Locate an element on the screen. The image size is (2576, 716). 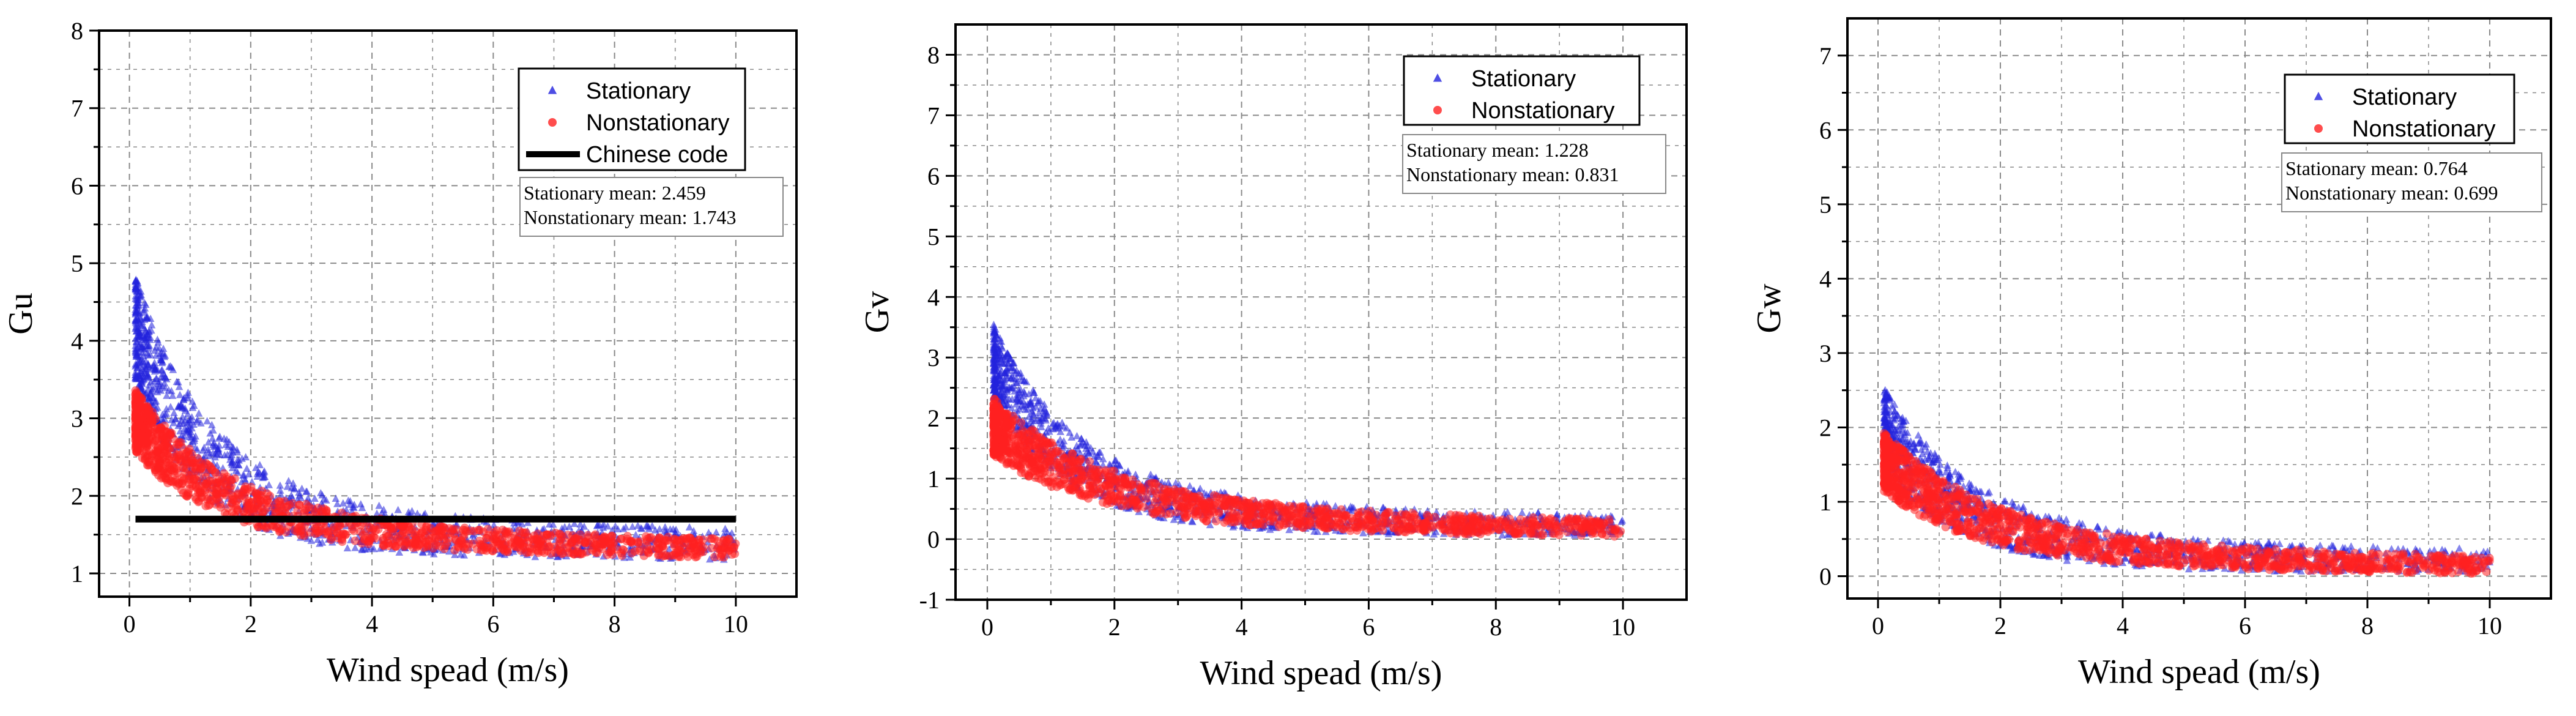
legend-nonstationary-marker is located at coordinates (552, 123).